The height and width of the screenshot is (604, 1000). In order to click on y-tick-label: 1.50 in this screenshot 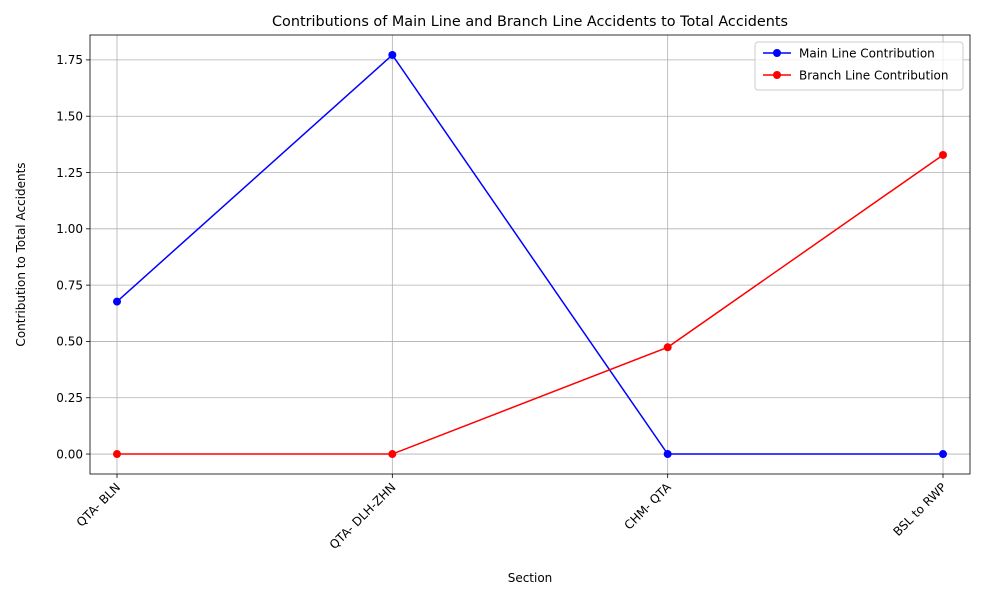, I will do `click(69, 117)`.